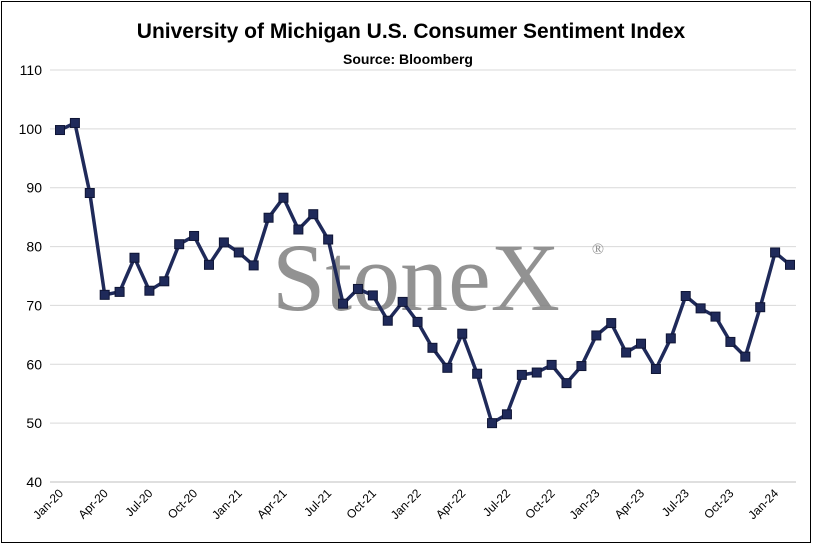  What do you see at coordinates (31, 276) in the screenshot?
I see `y-axis: 40 50 60 70 80 90 100 110` at bounding box center [31, 276].